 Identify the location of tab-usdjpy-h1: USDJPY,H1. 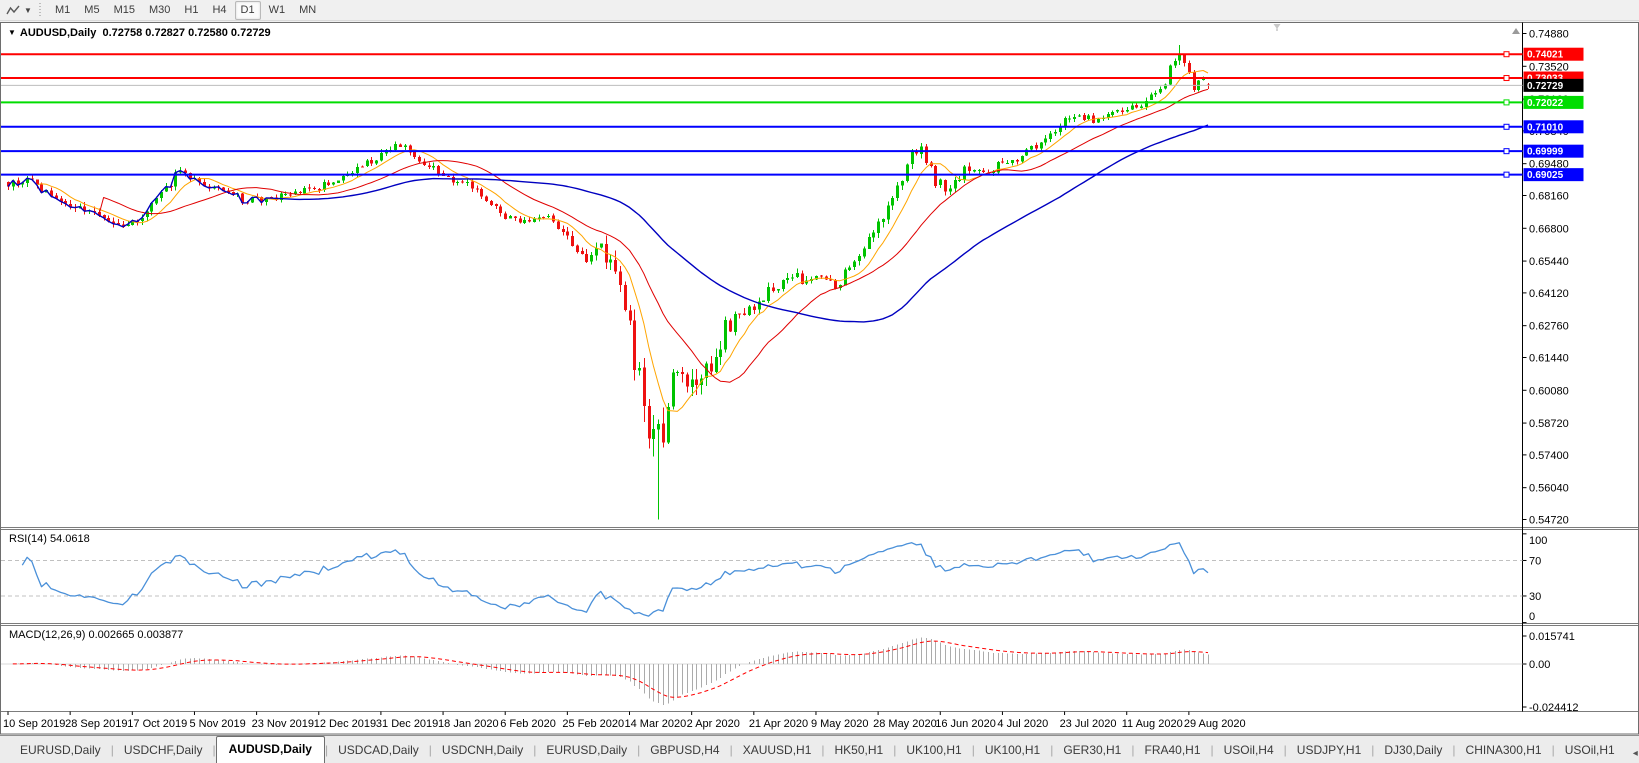
(1329, 750).